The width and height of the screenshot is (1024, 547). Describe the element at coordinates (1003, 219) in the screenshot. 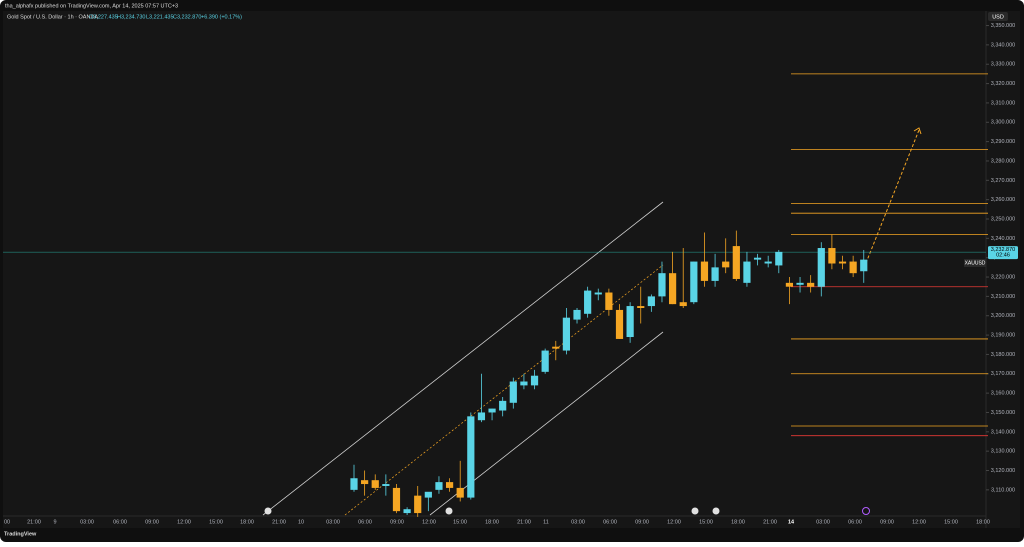

I see `y-tick-label: 3,250.000` at that location.